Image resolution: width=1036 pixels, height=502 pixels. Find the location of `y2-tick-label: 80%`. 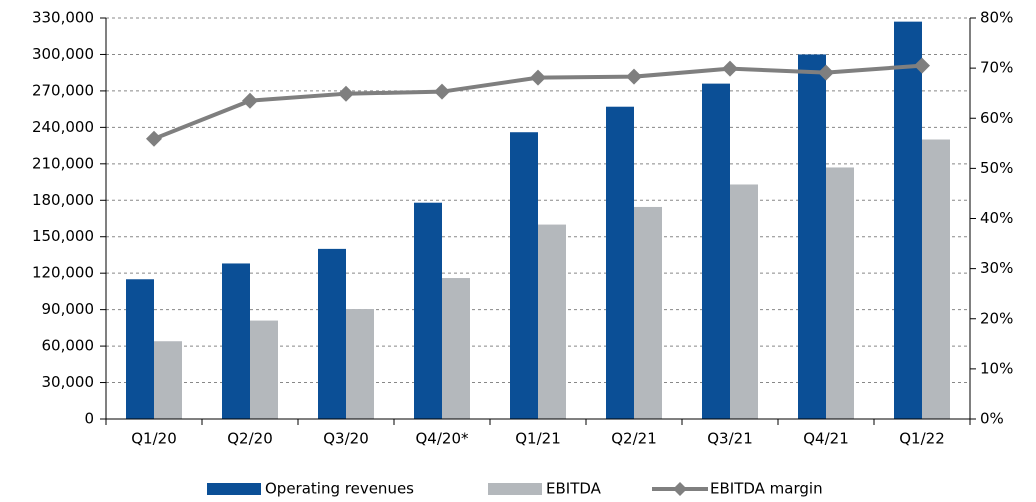

y2-tick-label: 80% is located at coordinates (996, 18).